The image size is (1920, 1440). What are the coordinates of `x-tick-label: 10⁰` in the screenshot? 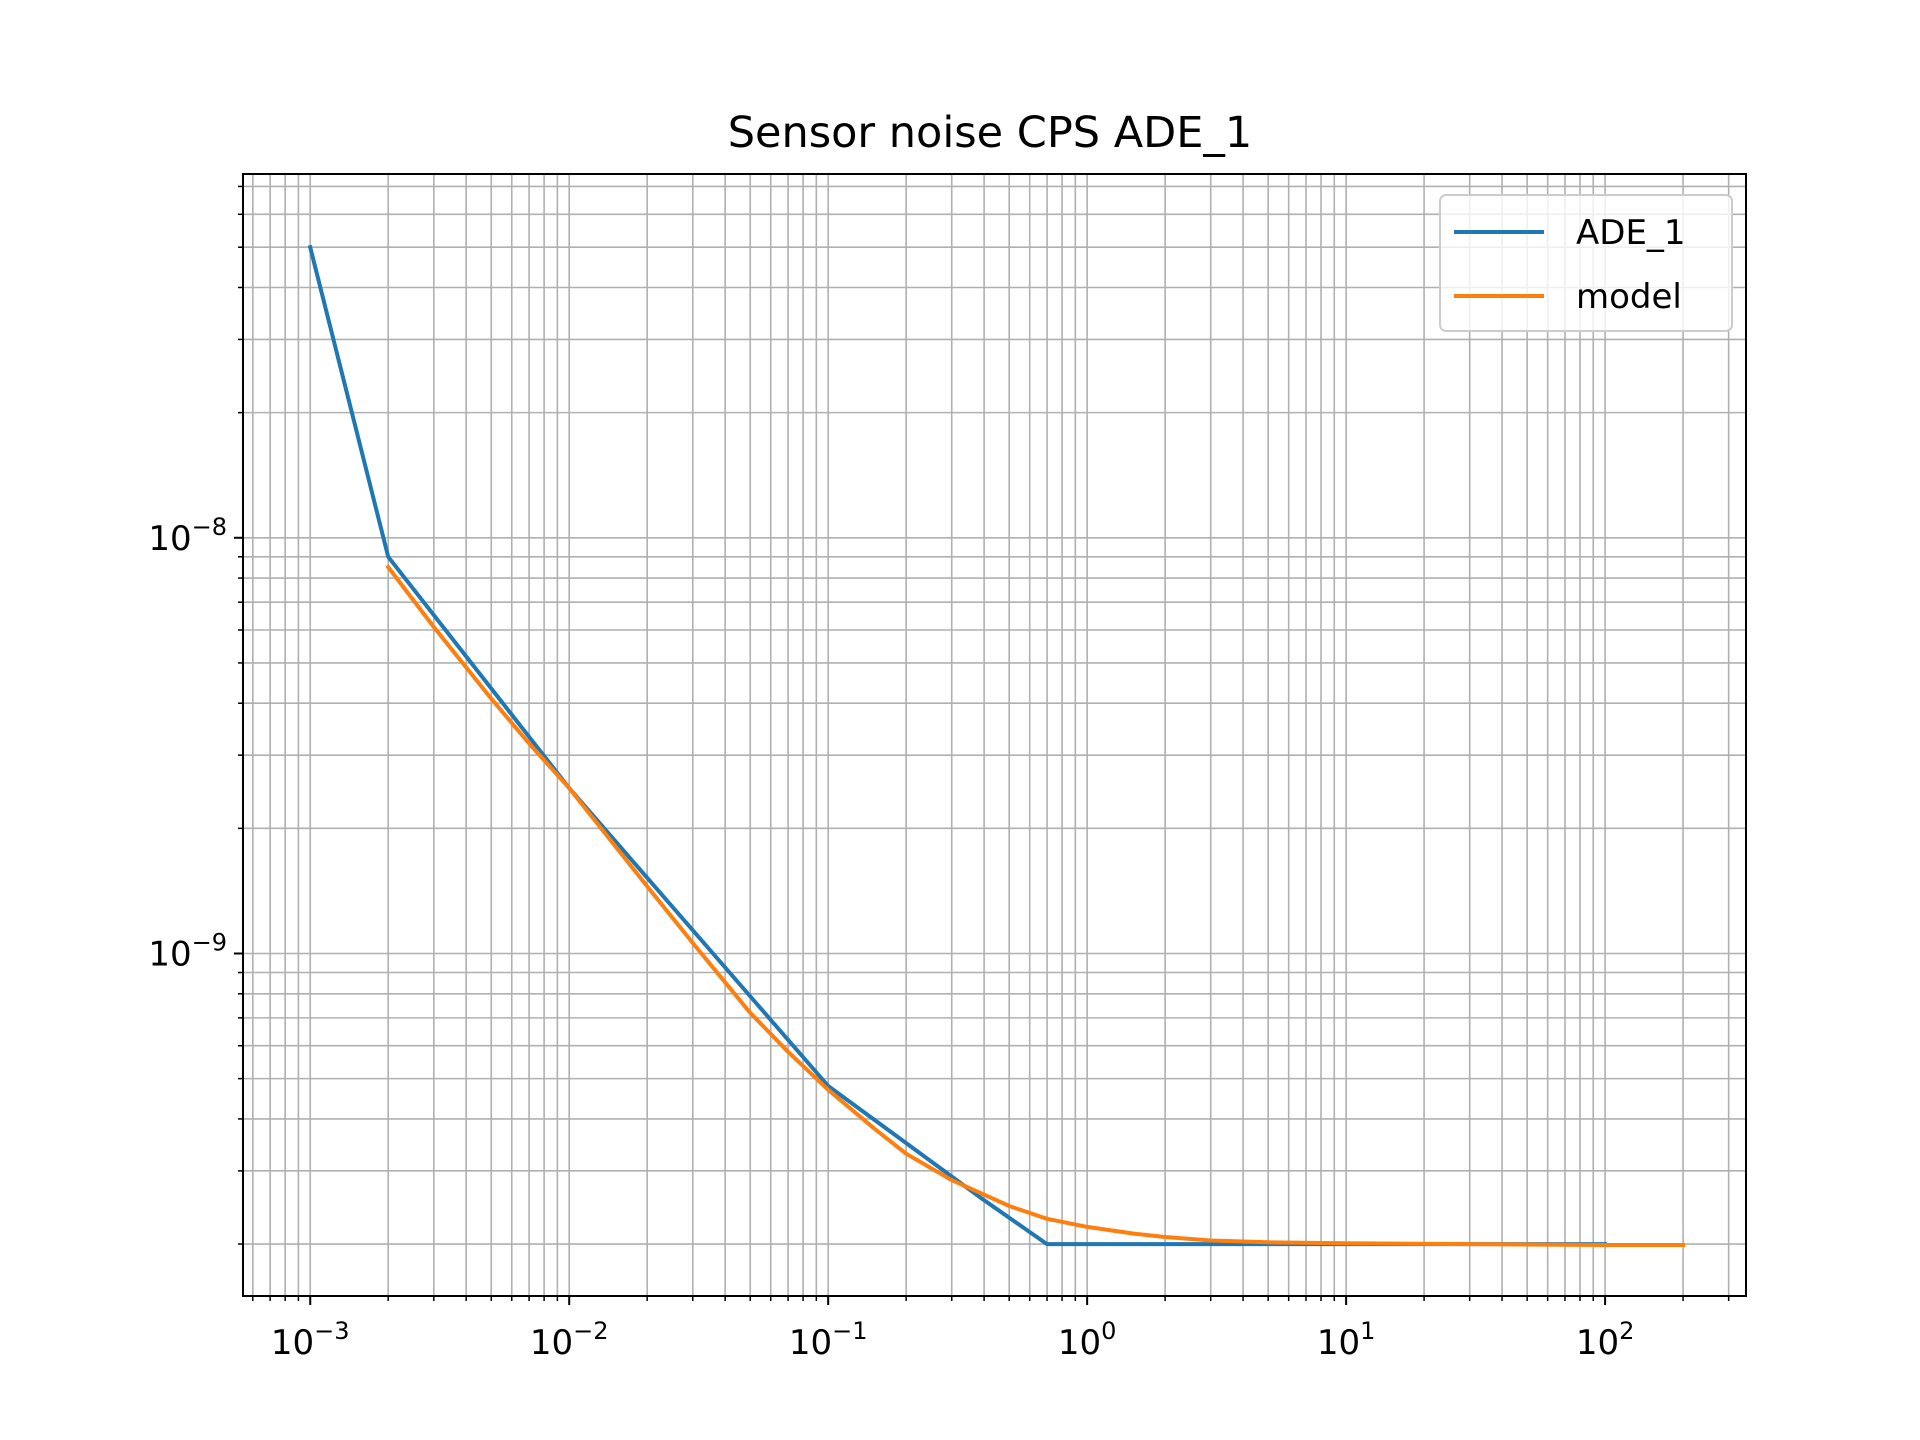 It's located at (1087, 1340).